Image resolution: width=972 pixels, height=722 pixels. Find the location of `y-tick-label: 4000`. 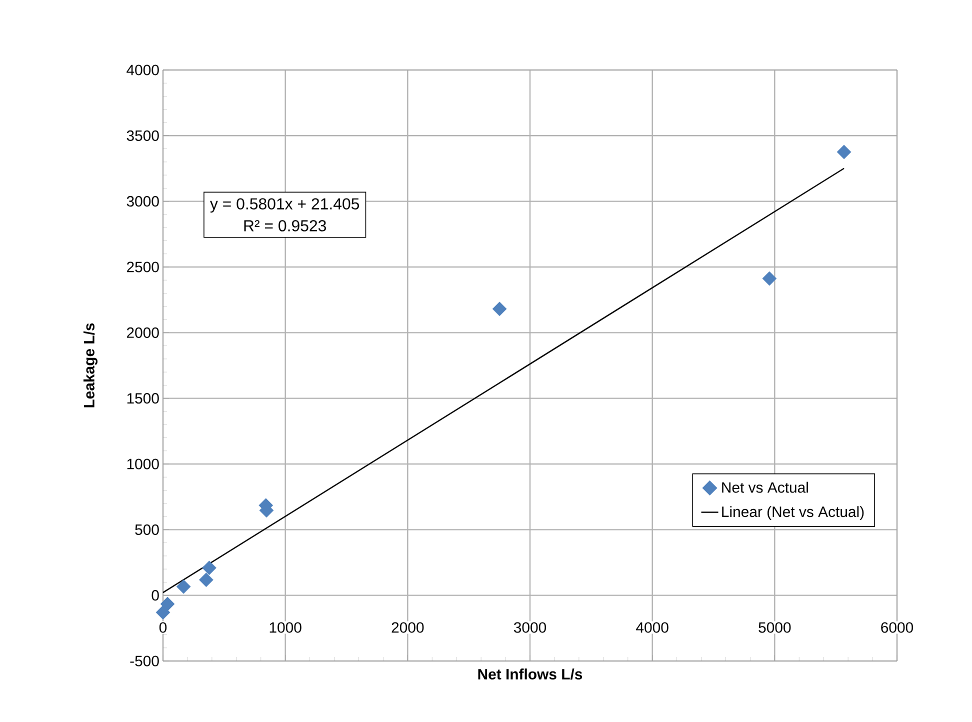

y-tick-label: 4000 is located at coordinates (142, 70).